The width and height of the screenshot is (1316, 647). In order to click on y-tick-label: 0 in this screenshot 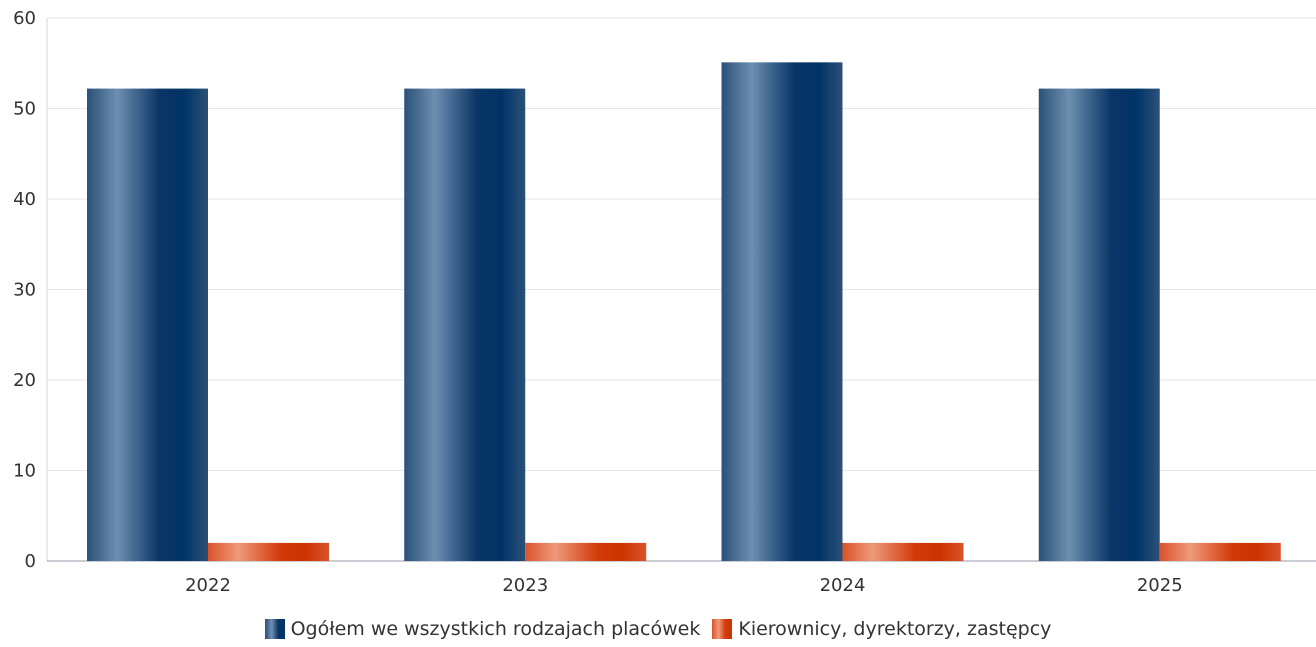, I will do `click(30, 561)`.